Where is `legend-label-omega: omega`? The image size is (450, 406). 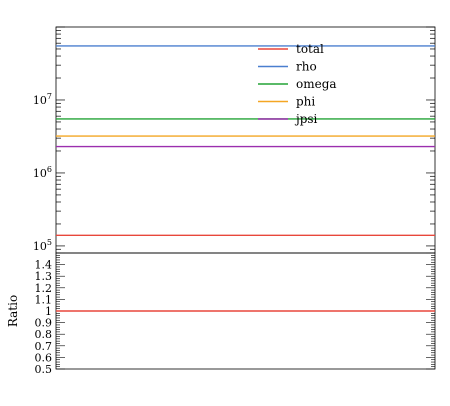
legend-label-omega: omega is located at coordinates (316, 84).